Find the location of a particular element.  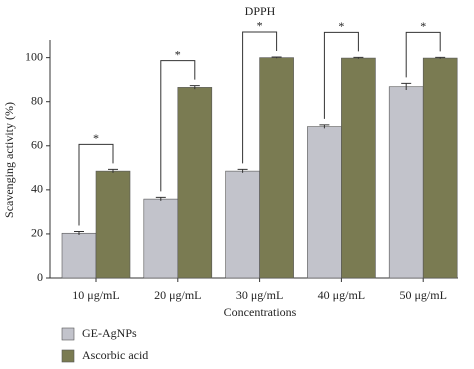

y-axis-label: Scavenging activity (%) is located at coordinates (9, 160).